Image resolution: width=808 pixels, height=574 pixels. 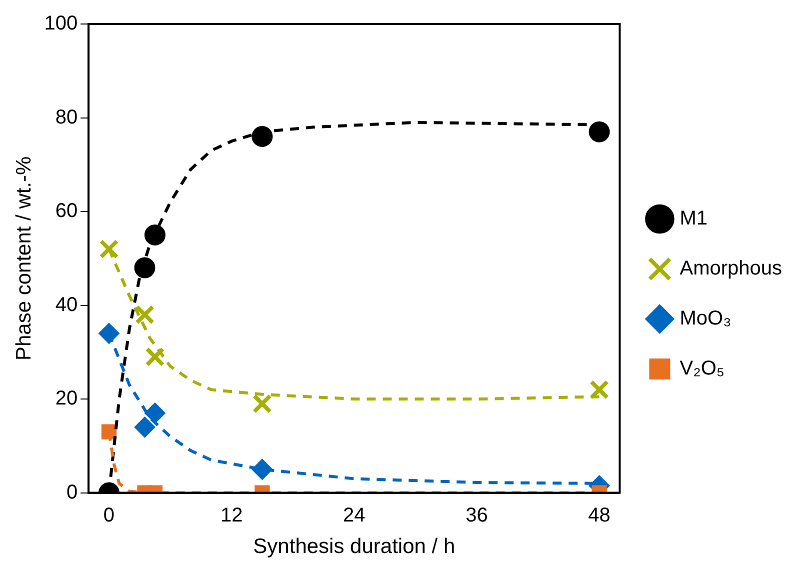 What do you see at coordinates (66, 117) in the screenshot?
I see `y-tick-label: 80` at bounding box center [66, 117].